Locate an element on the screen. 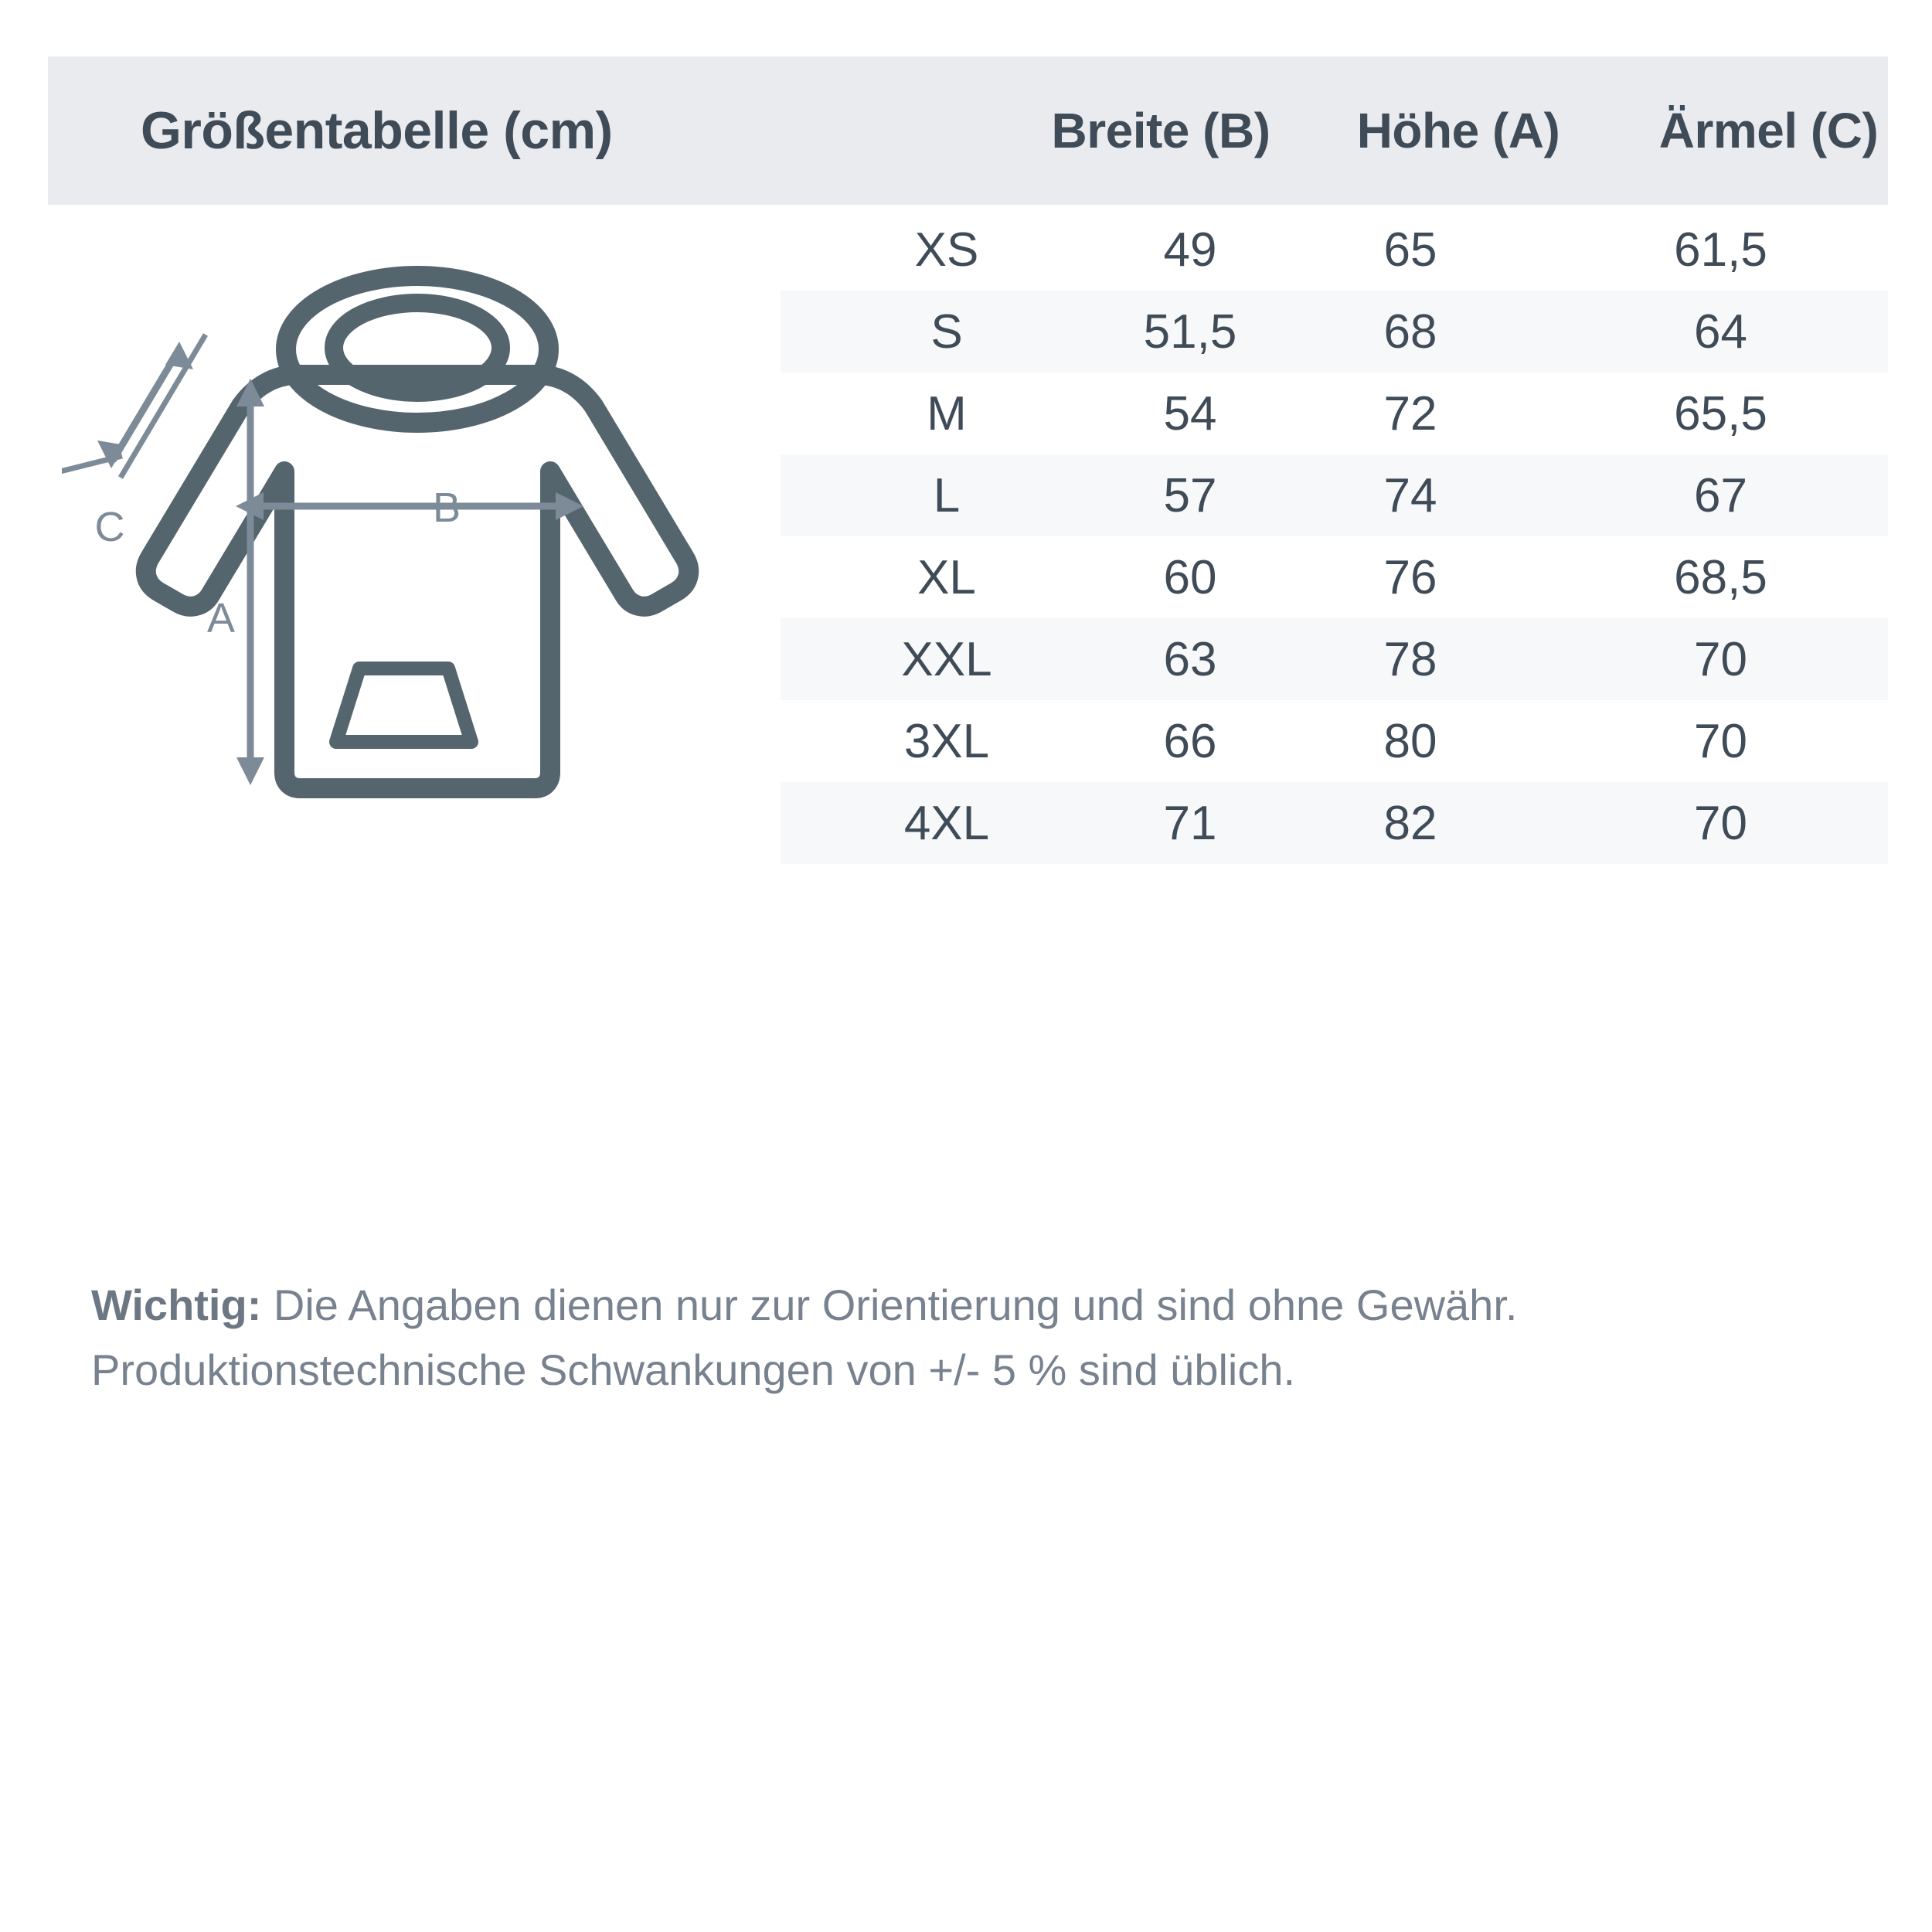  cell-aermel: 61,5 is located at coordinates (1721, 250).